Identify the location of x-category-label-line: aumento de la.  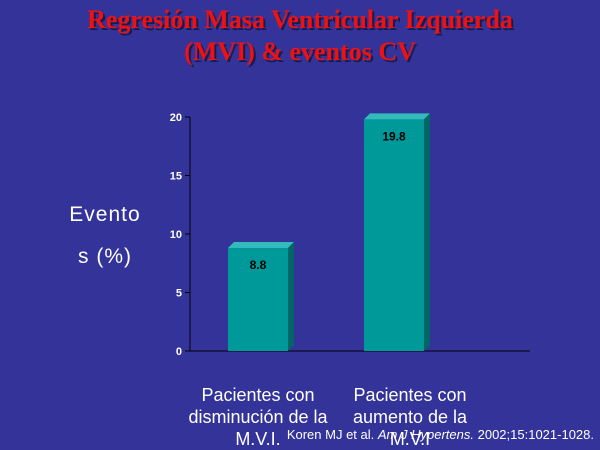
(410, 417).